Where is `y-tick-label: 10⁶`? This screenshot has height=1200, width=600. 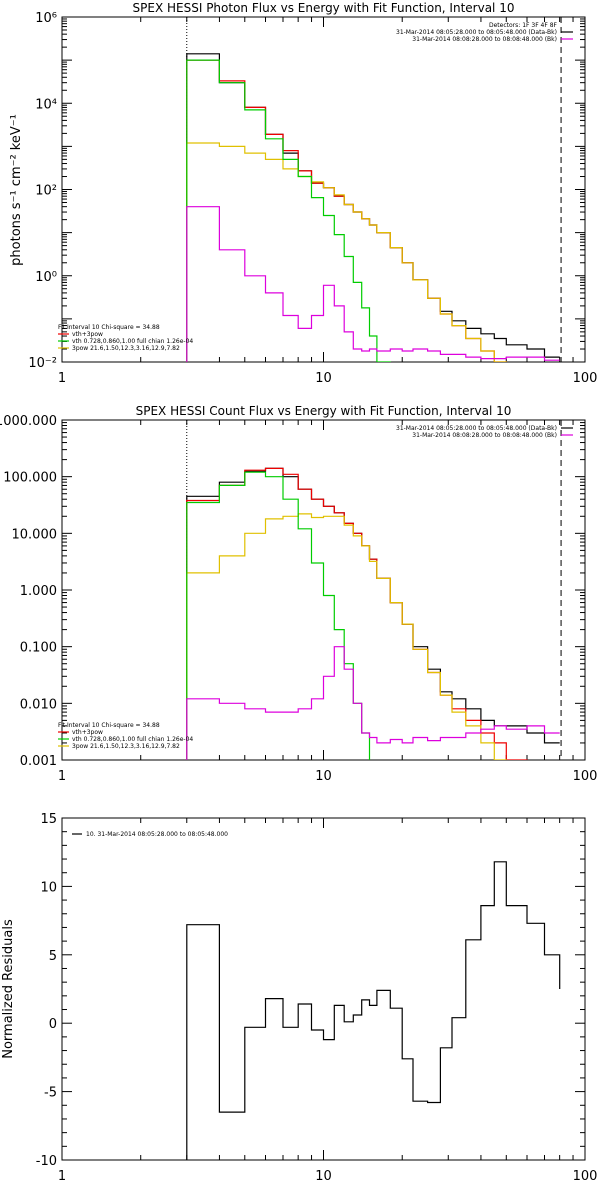 y-tick-label: 10⁶ is located at coordinates (46, 18).